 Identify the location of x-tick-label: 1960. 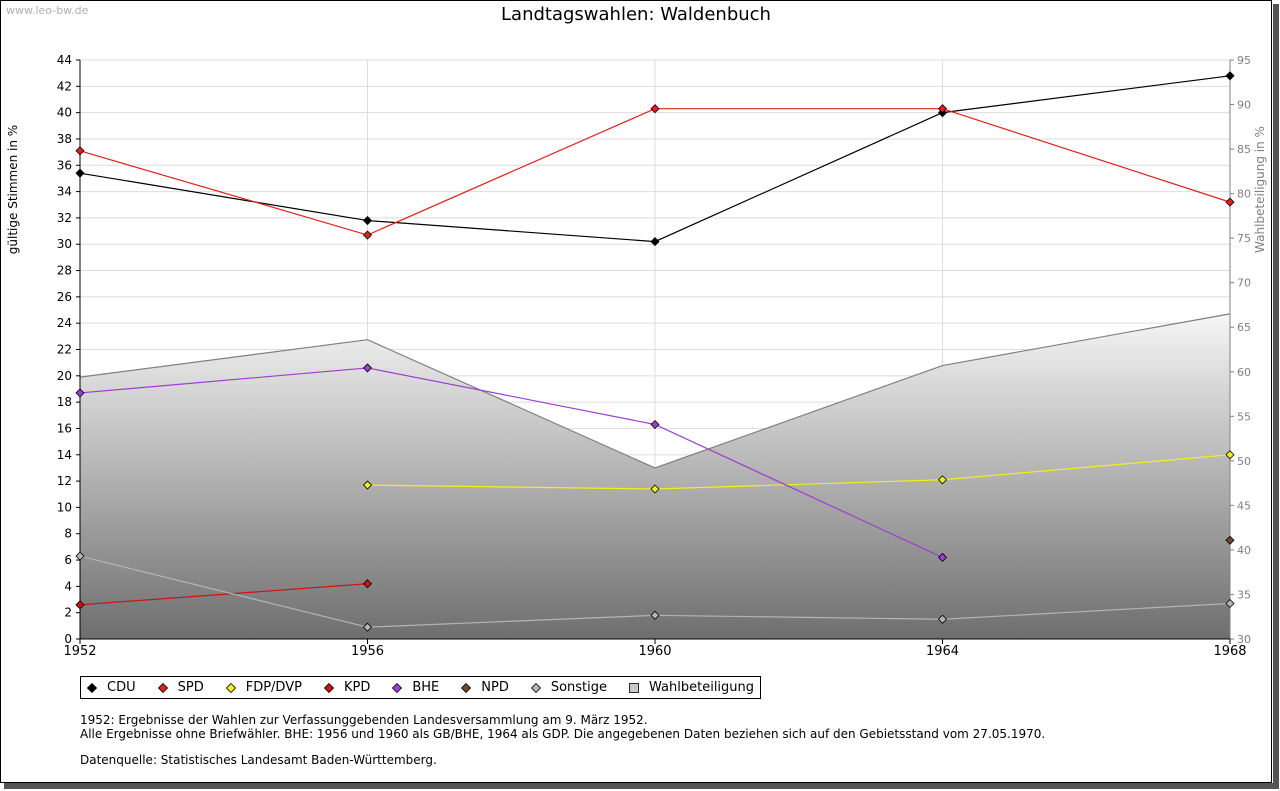
(654, 651).